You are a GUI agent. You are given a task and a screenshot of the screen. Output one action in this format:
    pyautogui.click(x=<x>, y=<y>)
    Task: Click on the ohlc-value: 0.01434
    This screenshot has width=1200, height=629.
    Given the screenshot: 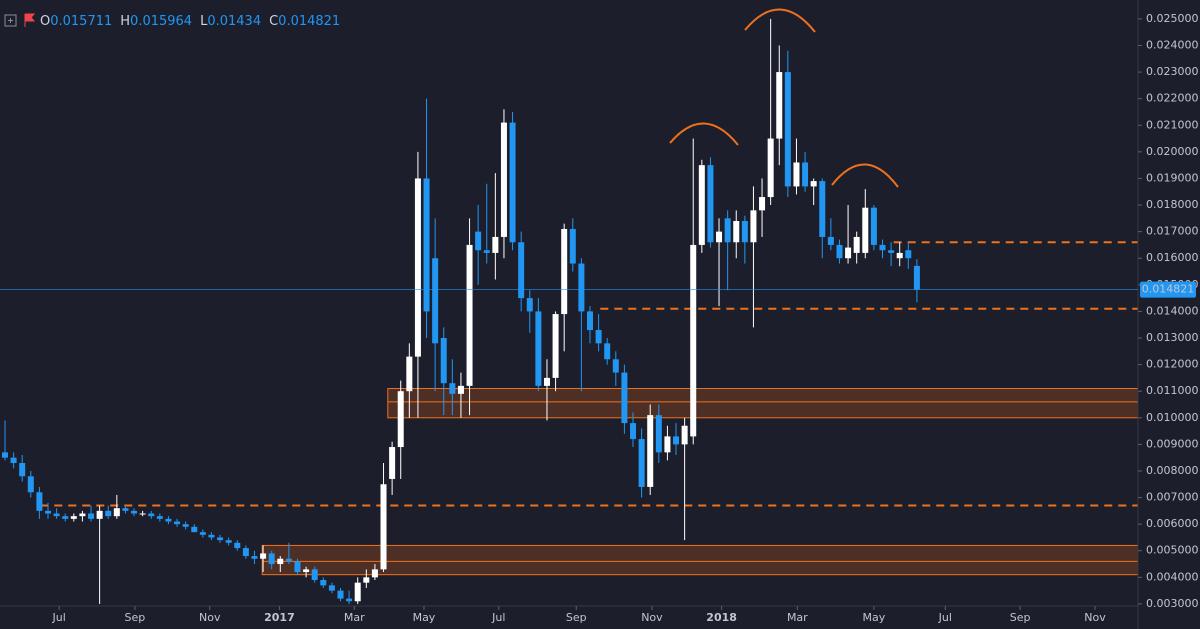 What is the action you would take?
    pyautogui.click(x=234, y=21)
    